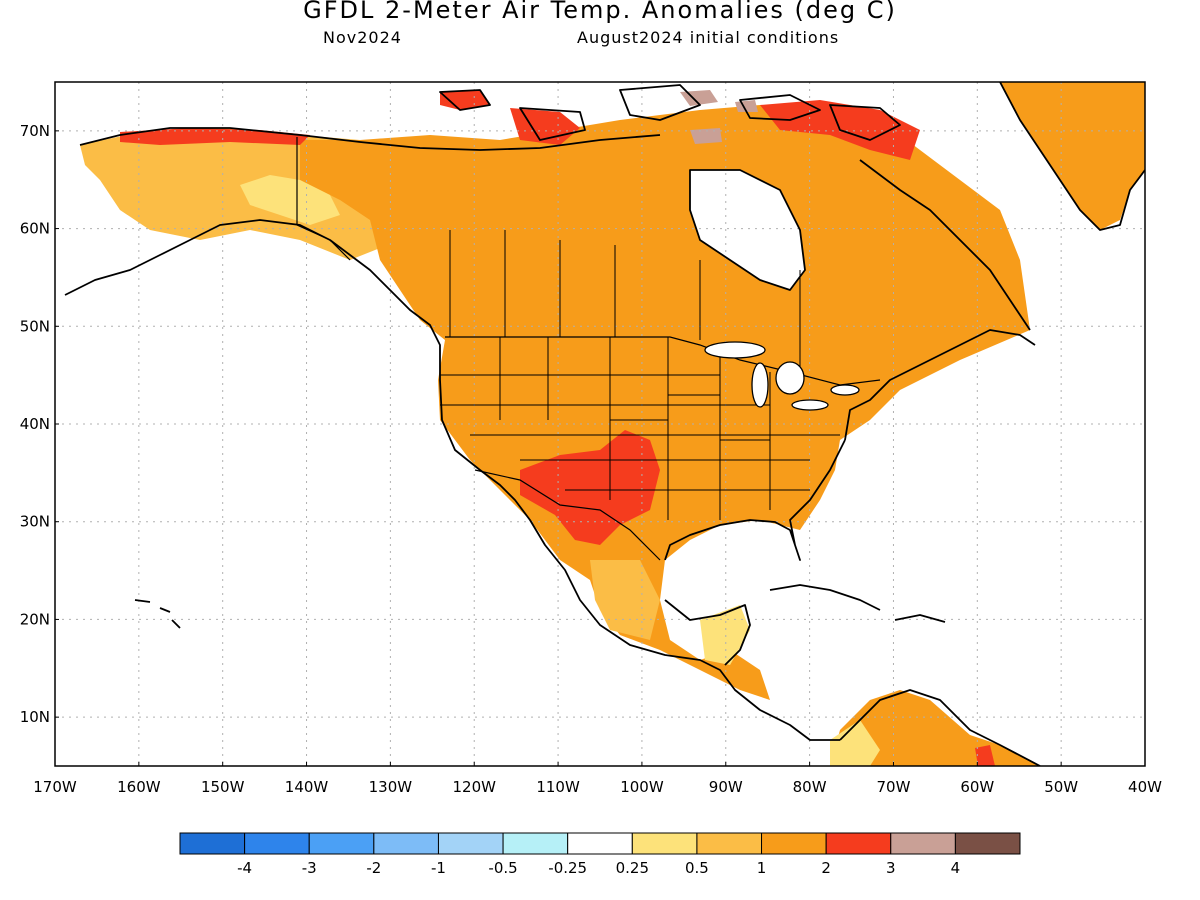 This screenshot has width=1200, height=900. What do you see at coordinates (670, 112) in the screenshot?
I see `coastline-arctic-islands` at bounding box center [670, 112].